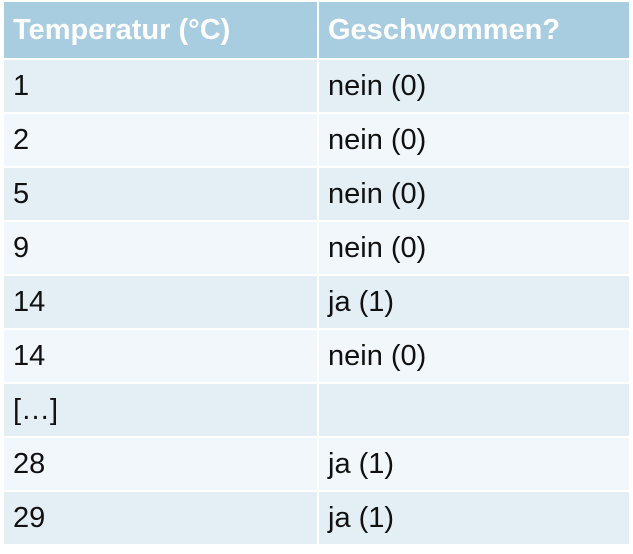 Image resolution: width=633 pixels, height=554 pixels. I want to click on table-row: 14 ja (1), so click(316, 301).